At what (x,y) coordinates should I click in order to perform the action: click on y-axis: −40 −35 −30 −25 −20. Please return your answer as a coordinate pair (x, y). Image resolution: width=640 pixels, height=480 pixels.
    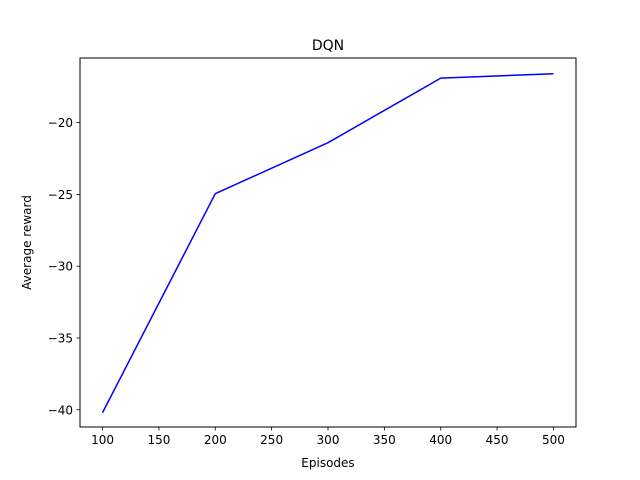
    Looking at the image, I should click on (64, 266).